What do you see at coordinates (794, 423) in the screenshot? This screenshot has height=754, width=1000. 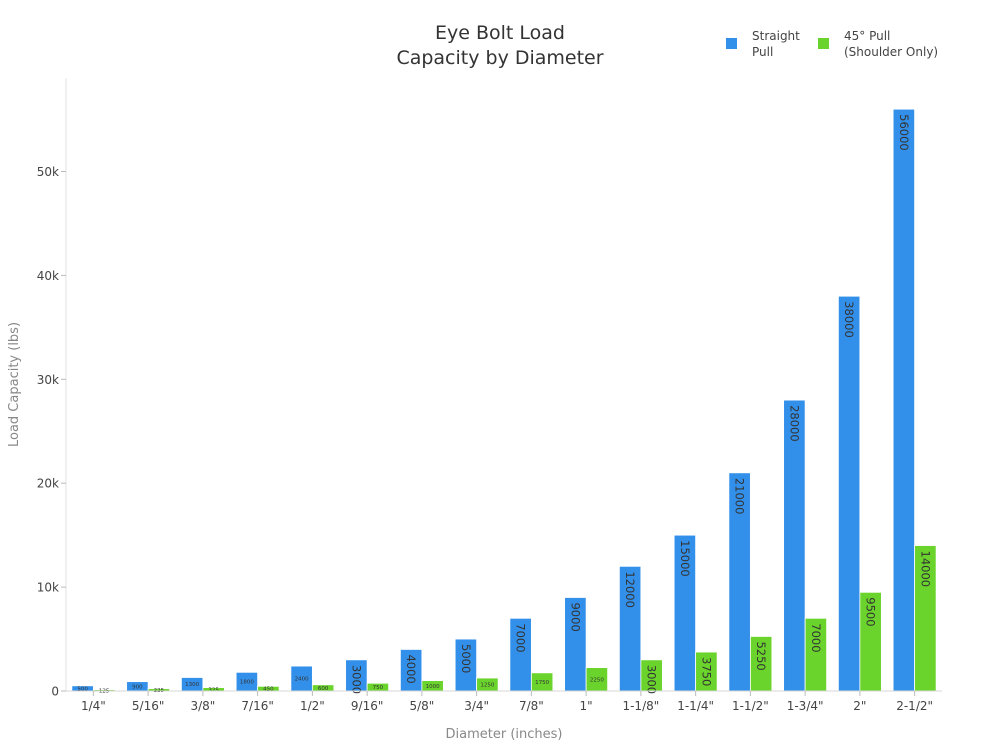 I see `bar-value-label: 28000` at bounding box center [794, 423].